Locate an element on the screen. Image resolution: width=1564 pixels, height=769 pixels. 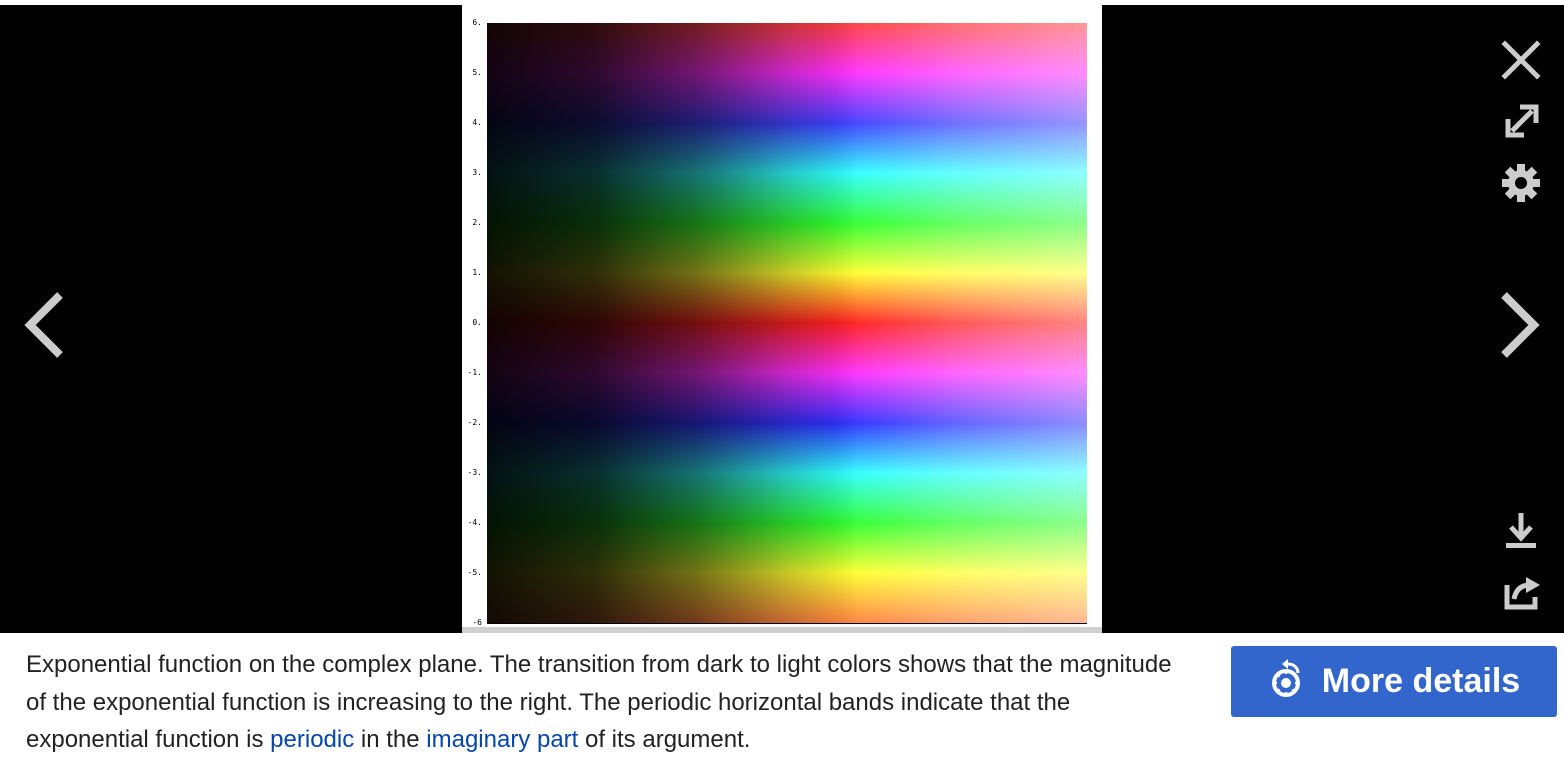
download-button is located at coordinates (1521, 530).